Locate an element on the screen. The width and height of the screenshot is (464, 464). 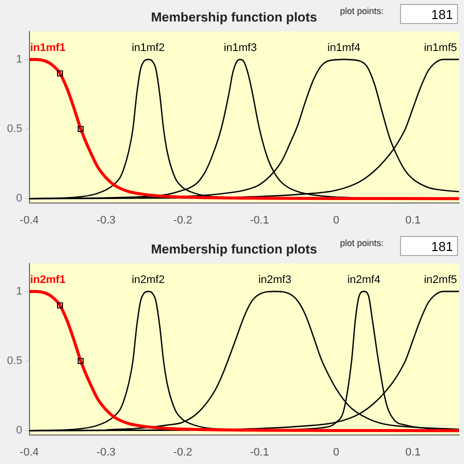
series-label: in1mf4 is located at coordinates (343, 48).